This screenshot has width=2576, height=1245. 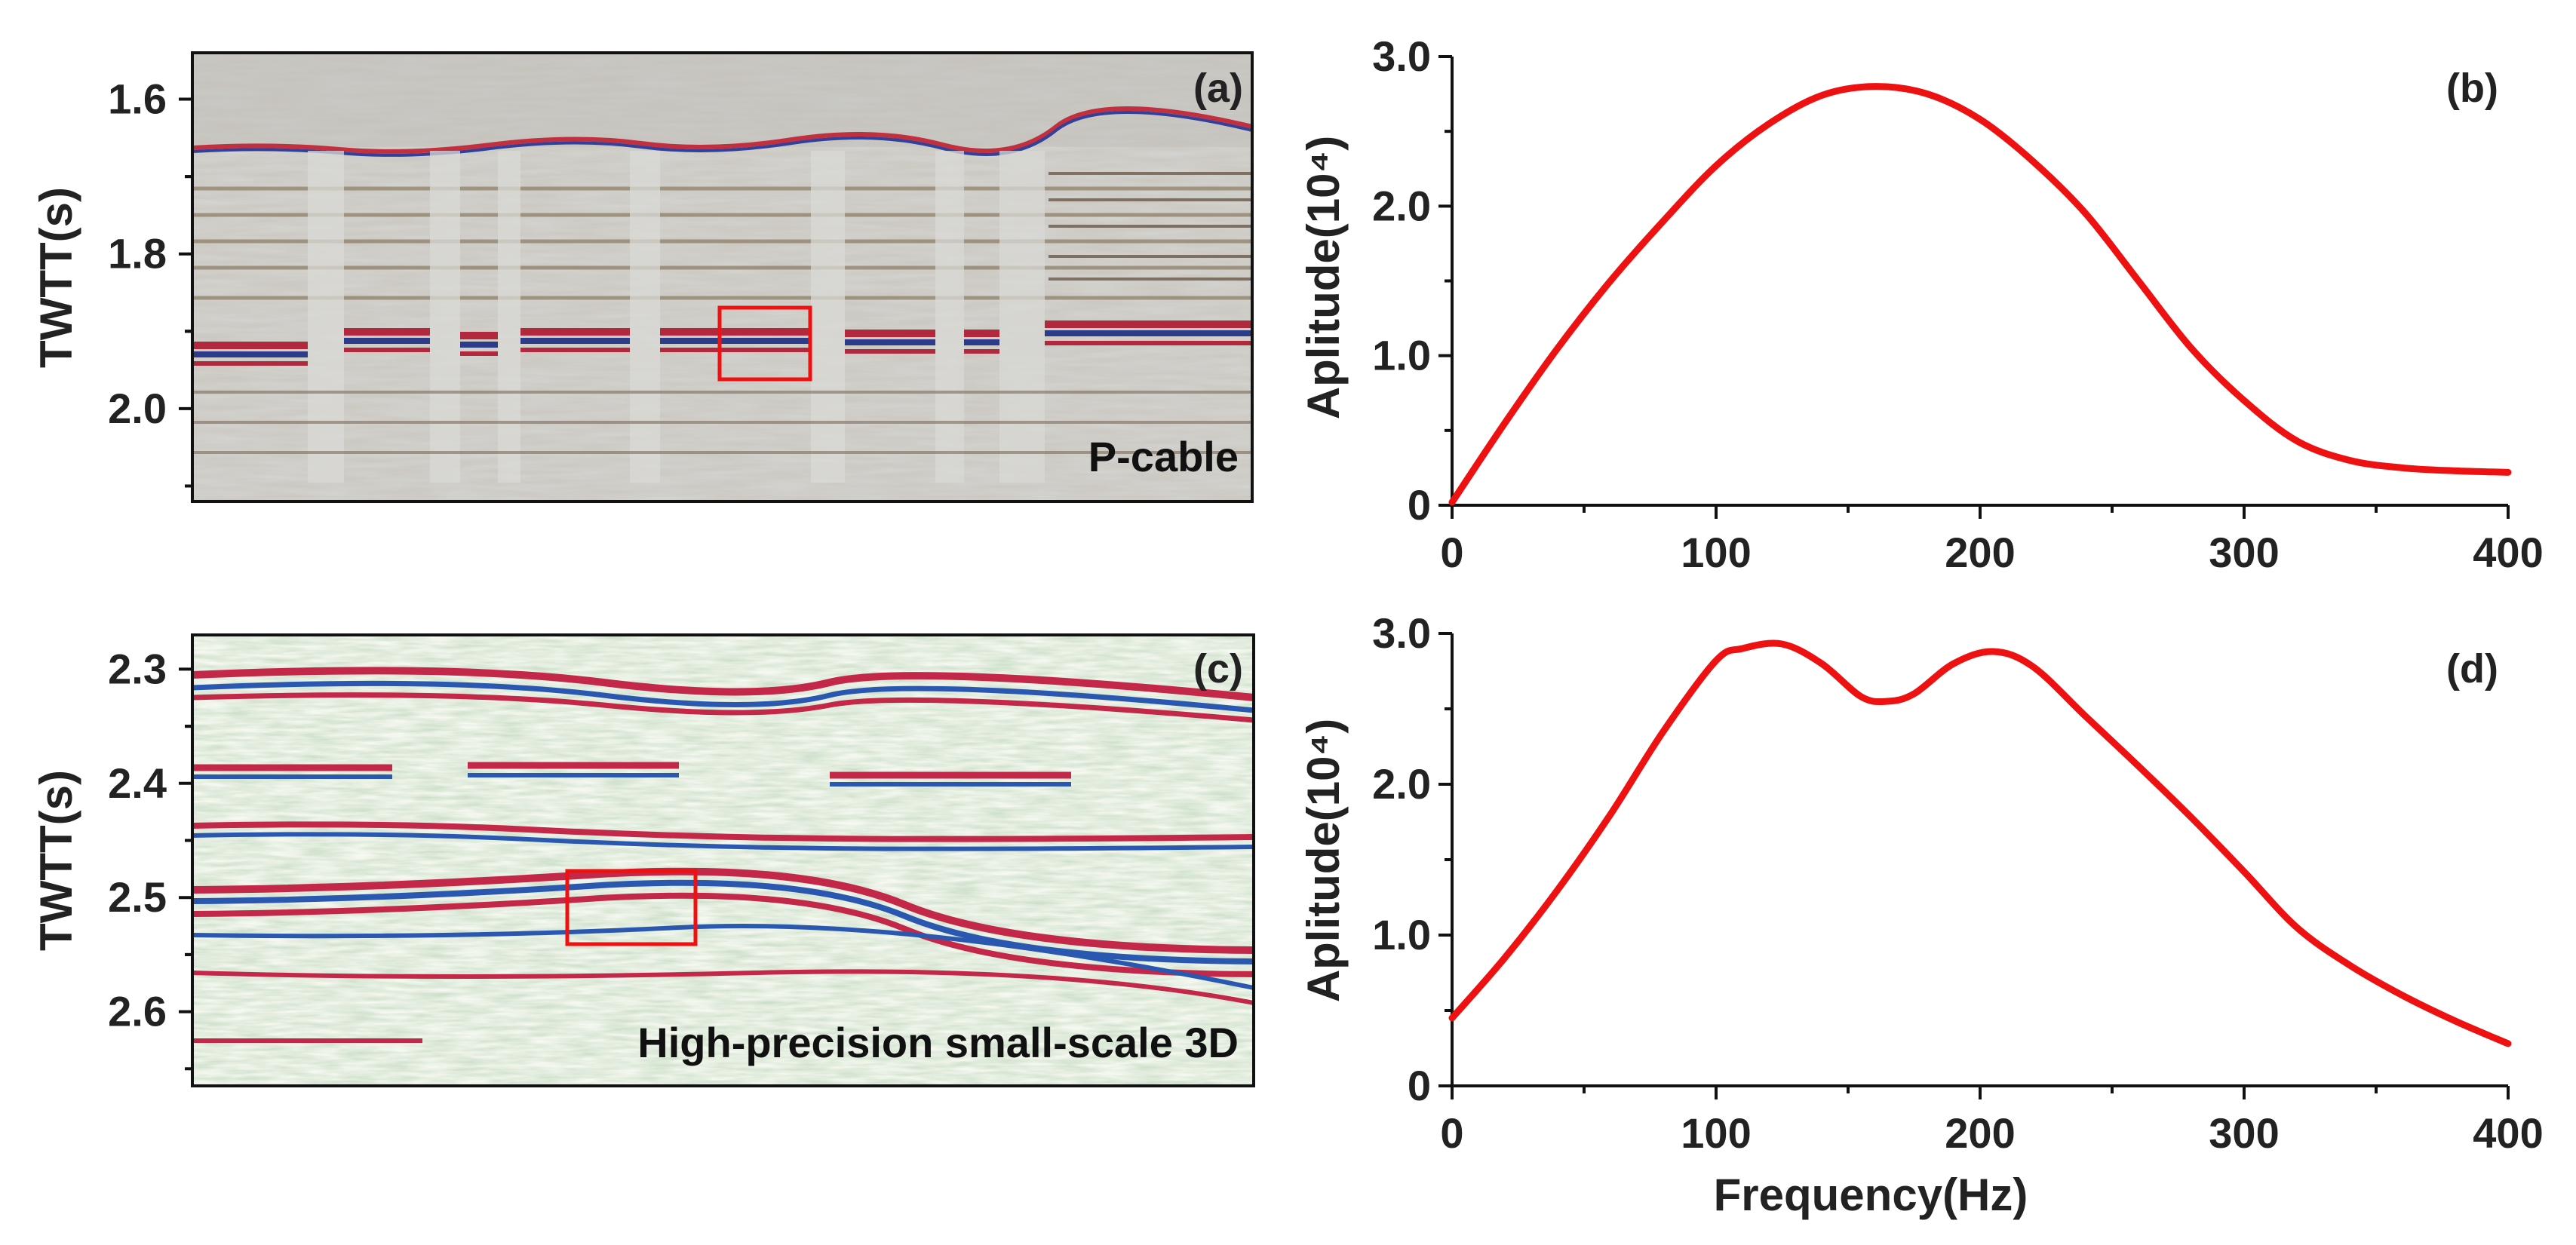 What do you see at coordinates (150, 858) in the screenshot?
I see `y-axis-c: 2.3 2.4 2.5 2.6` at bounding box center [150, 858].